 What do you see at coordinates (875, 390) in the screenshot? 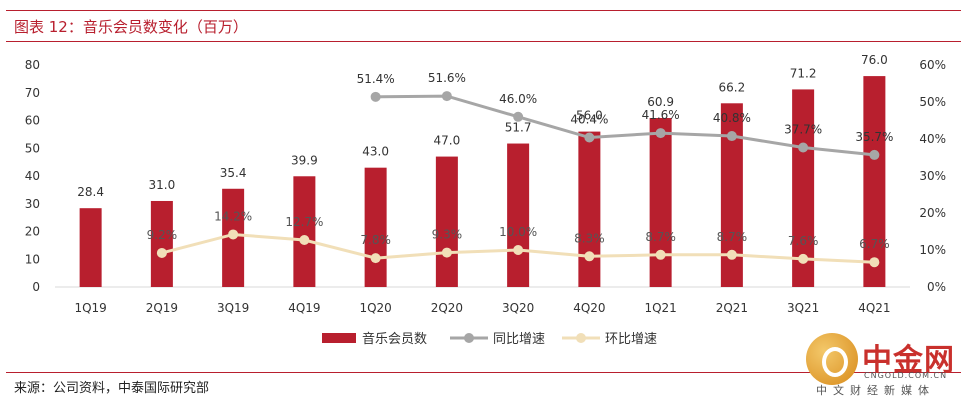
I see `watermark-slogan: 中文财经新媒体` at bounding box center [875, 390].